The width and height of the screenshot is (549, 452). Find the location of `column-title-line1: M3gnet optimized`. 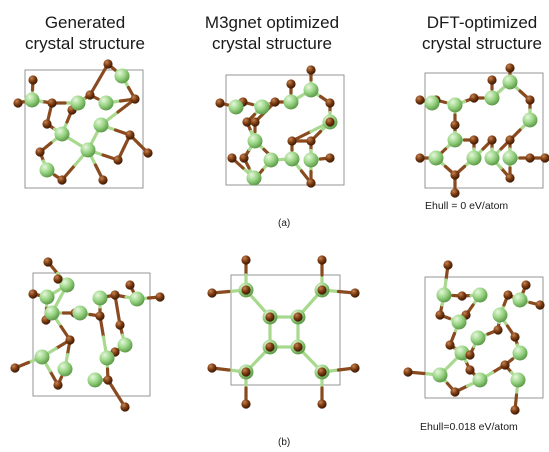

column-title-line1: M3gnet optimized is located at coordinates (272, 22).